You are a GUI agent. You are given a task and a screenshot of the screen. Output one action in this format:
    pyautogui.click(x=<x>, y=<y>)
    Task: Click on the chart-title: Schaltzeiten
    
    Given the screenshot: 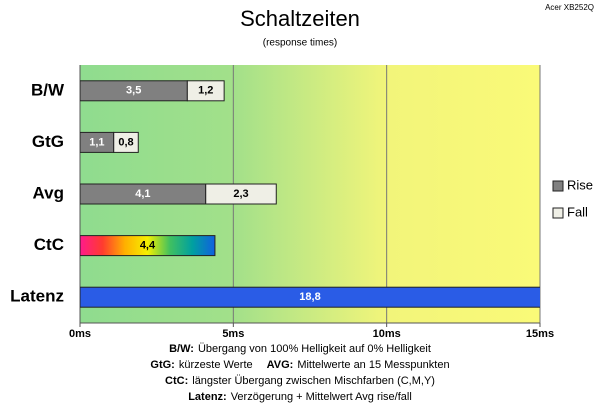 What is the action you would take?
    pyautogui.click(x=300, y=18)
    